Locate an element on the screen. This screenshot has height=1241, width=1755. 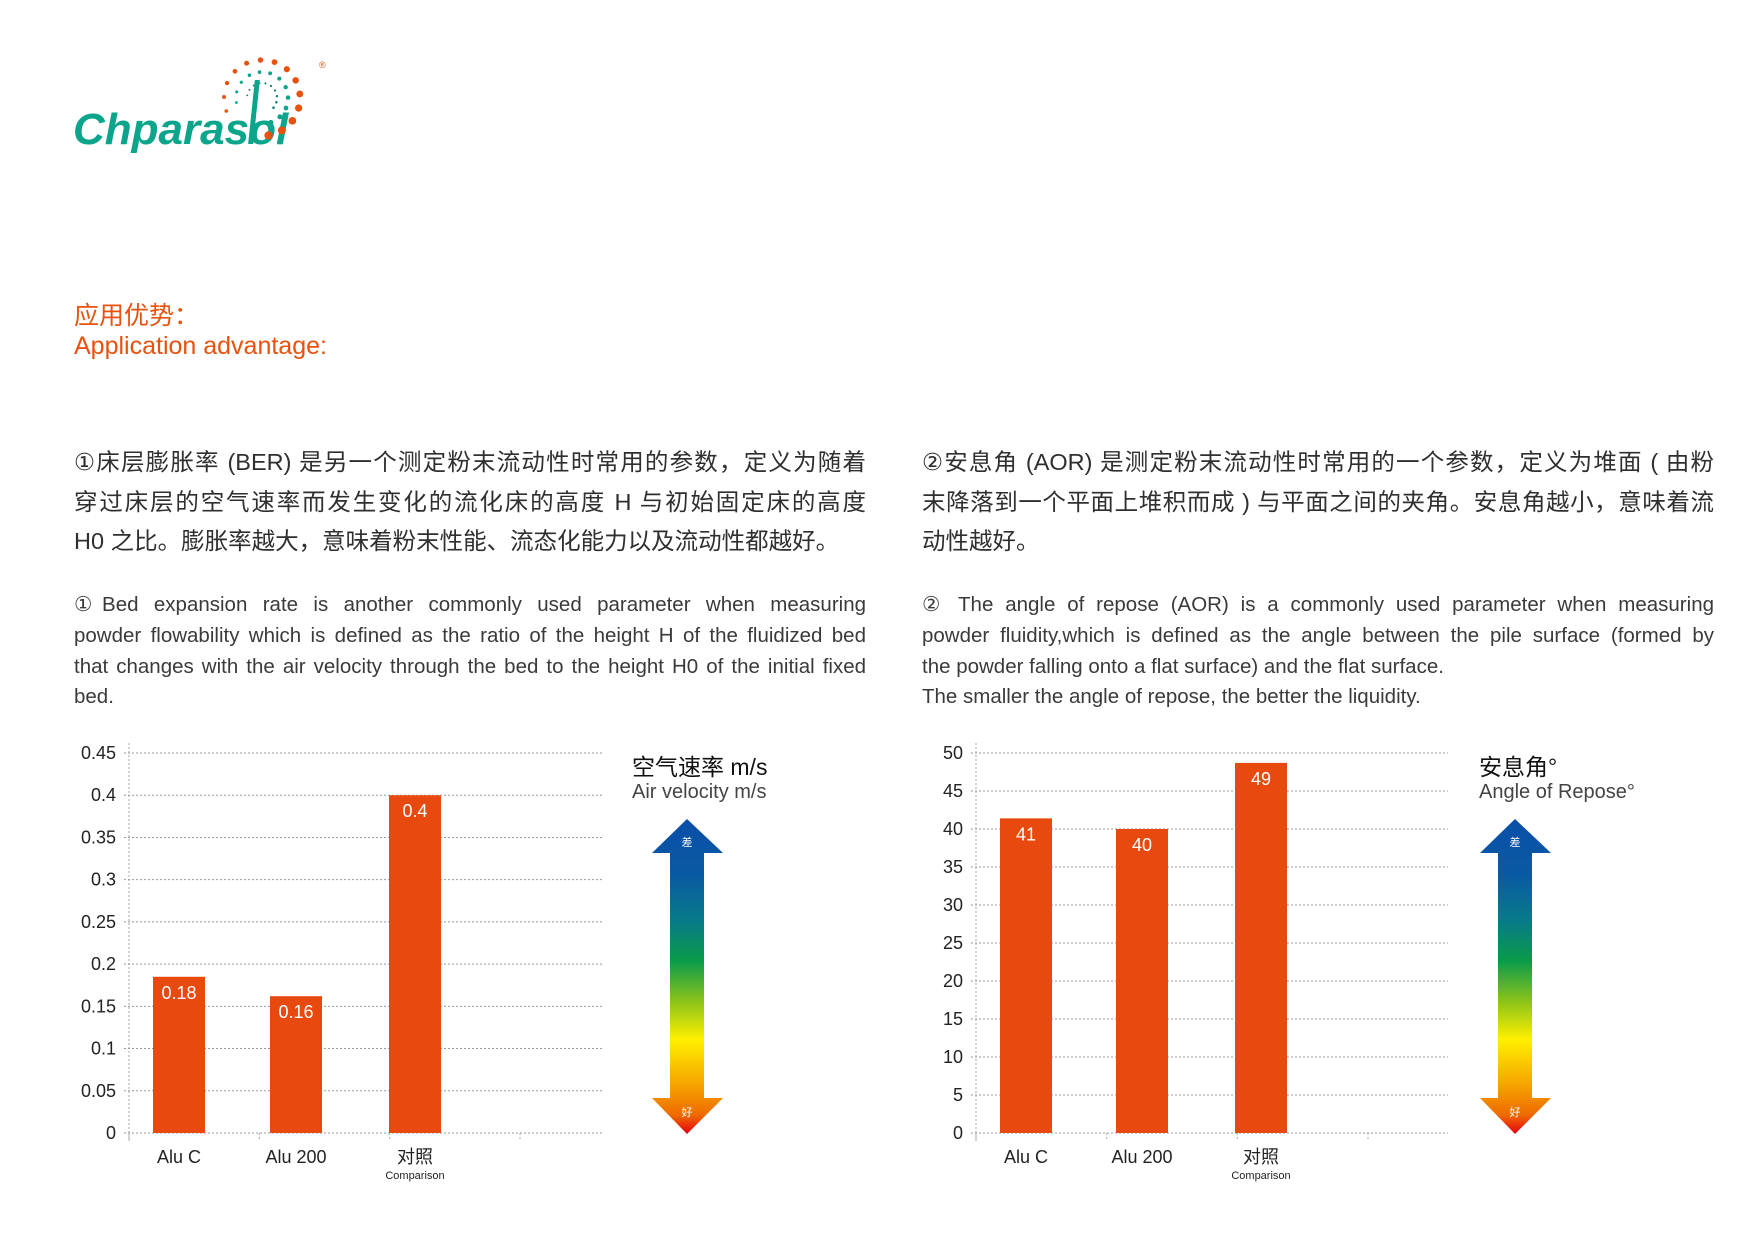
chart1-legend-title-en: Air velocity m/s is located at coordinates (699, 792).